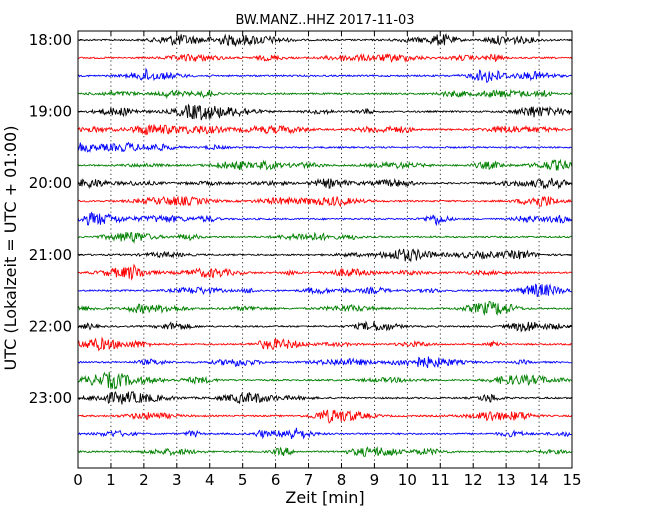 This screenshot has height=520, width=650. What do you see at coordinates (276, 480) in the screenshot?
I see `x-tick-label: 6` at bounding box center [276, 480].